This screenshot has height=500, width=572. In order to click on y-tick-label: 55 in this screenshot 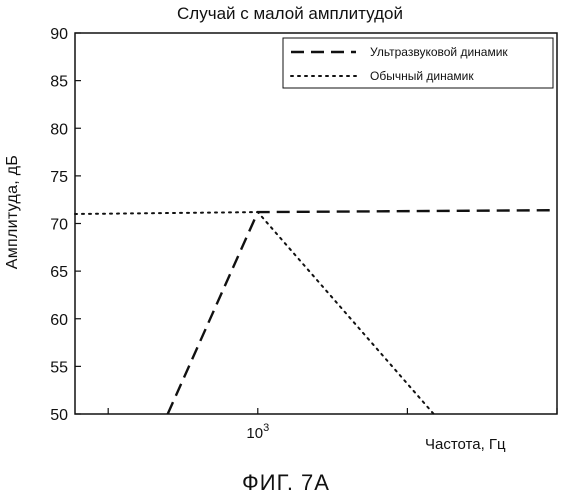, I will do `click(59, 367)`.